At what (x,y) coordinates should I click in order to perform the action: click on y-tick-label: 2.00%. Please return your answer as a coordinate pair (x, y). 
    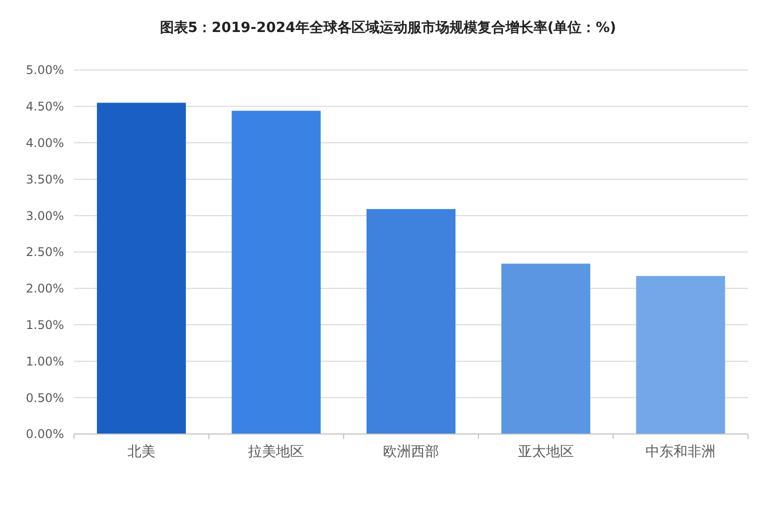
    Looking at the image, I should click on (45, 289).